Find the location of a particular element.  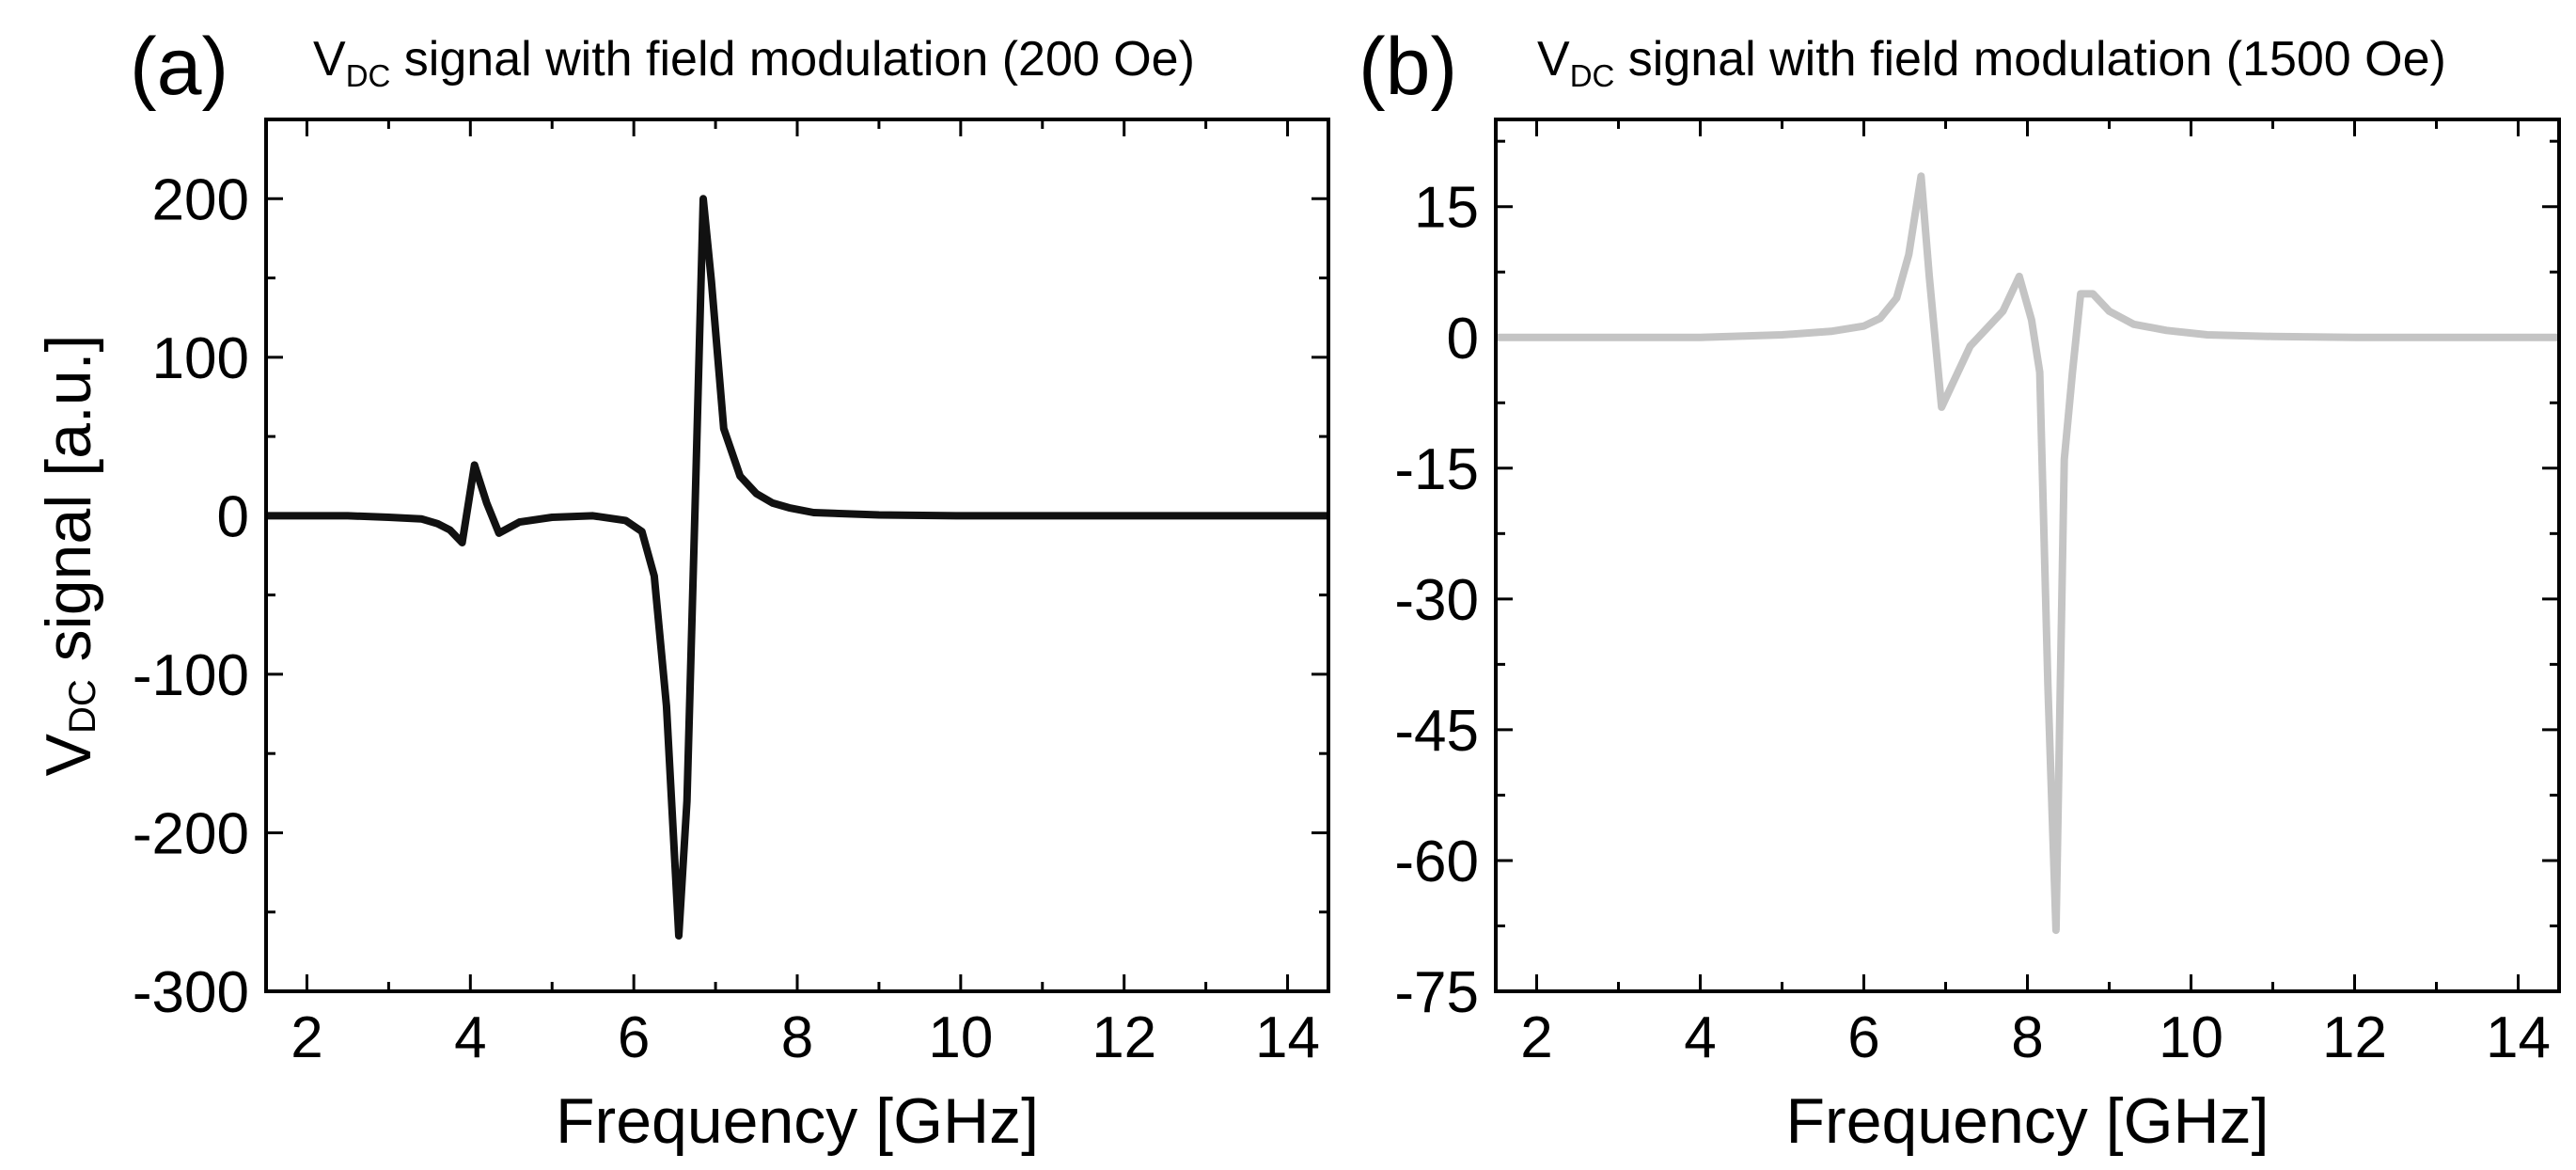

y-tick-label: -45 is located at coordinates (1437, 731).